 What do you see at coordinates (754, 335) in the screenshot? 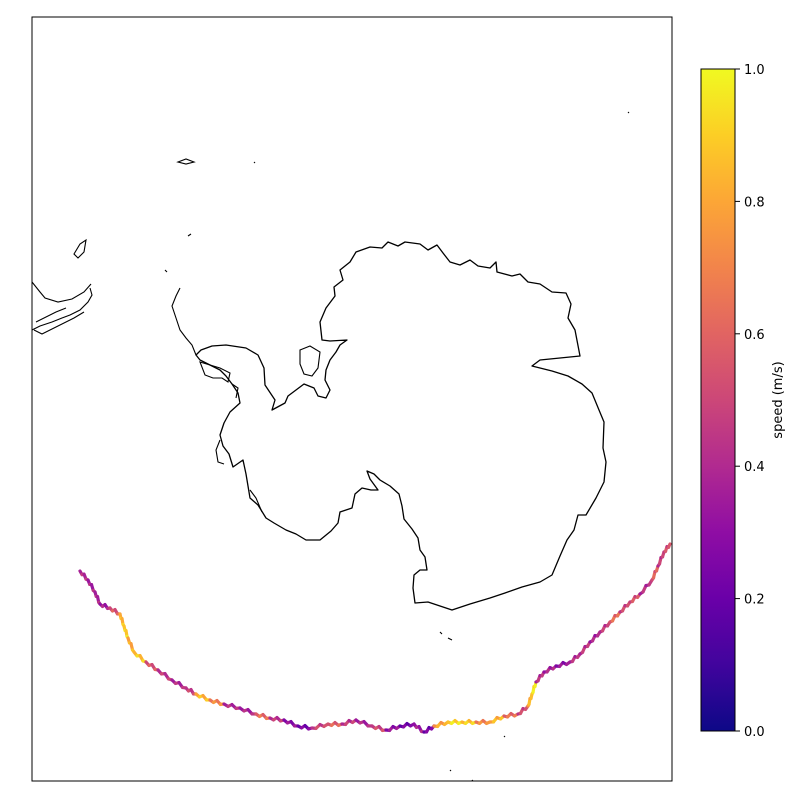
I see `colorbar-tick-label: 0.6` at bounding box center [754, 335].